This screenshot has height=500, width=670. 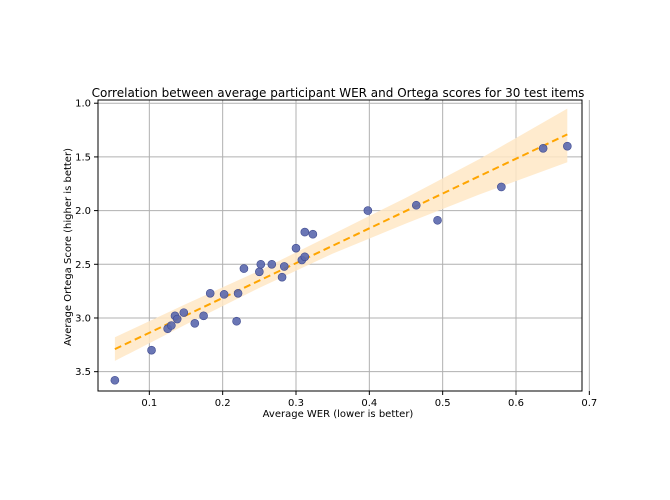 I want to click on y-tick-label: 1.5, so click(x=83, y=157).